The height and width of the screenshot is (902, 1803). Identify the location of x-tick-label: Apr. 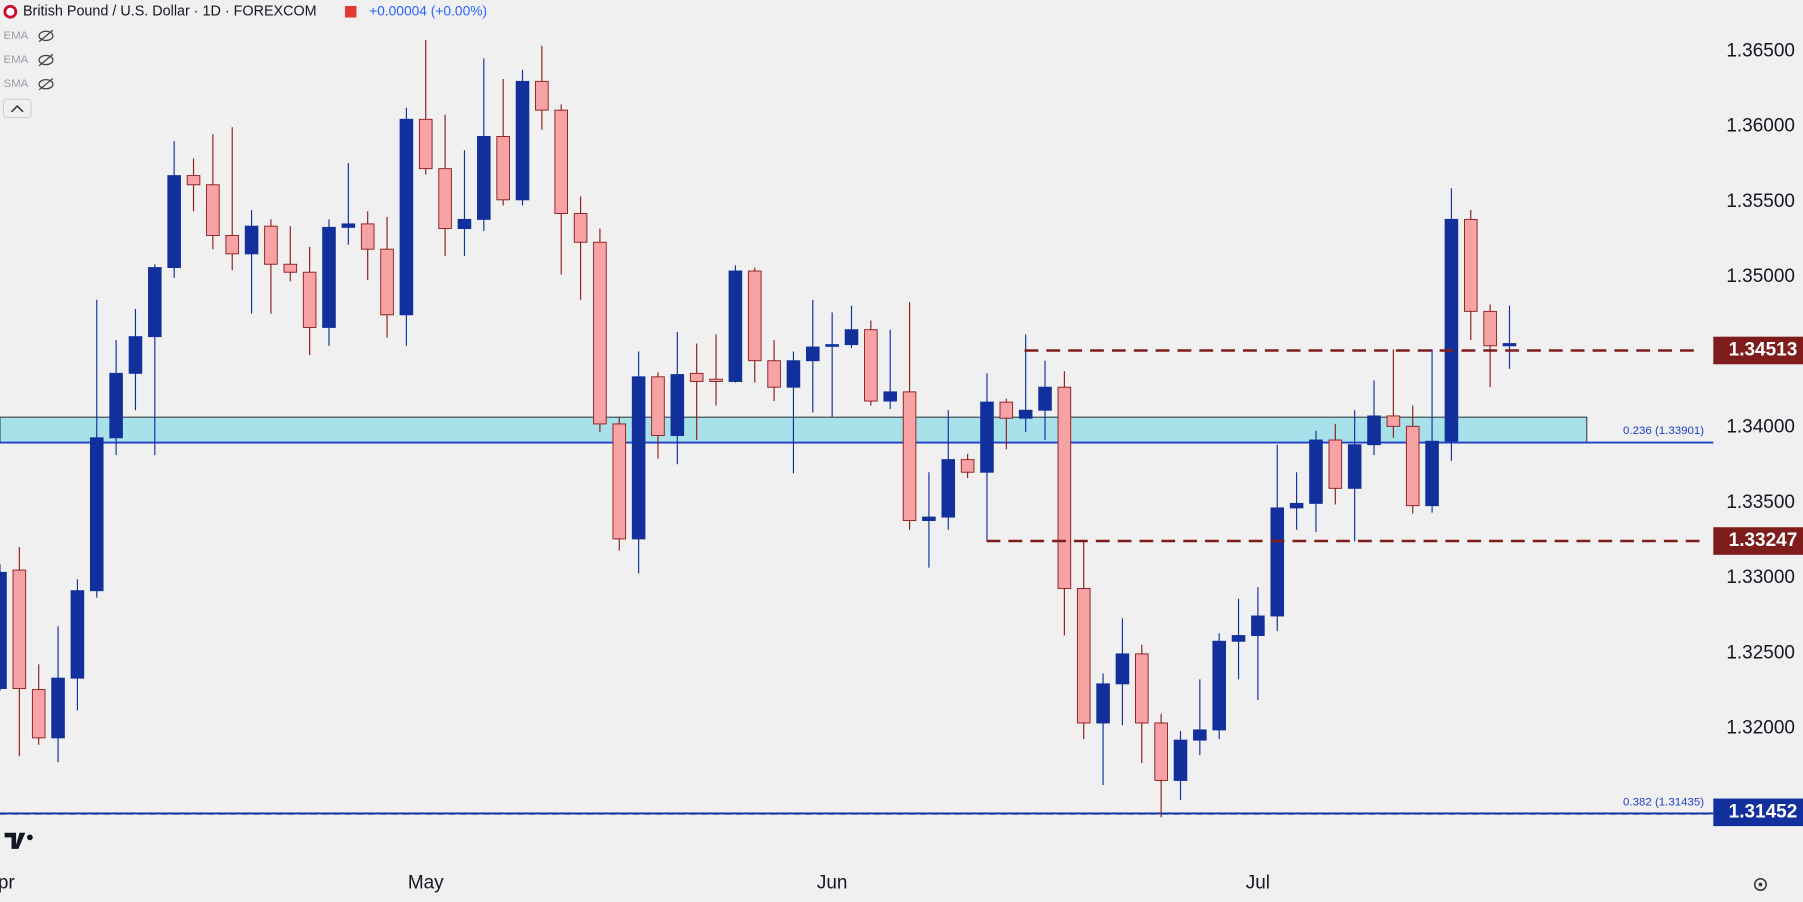
(7, 882).